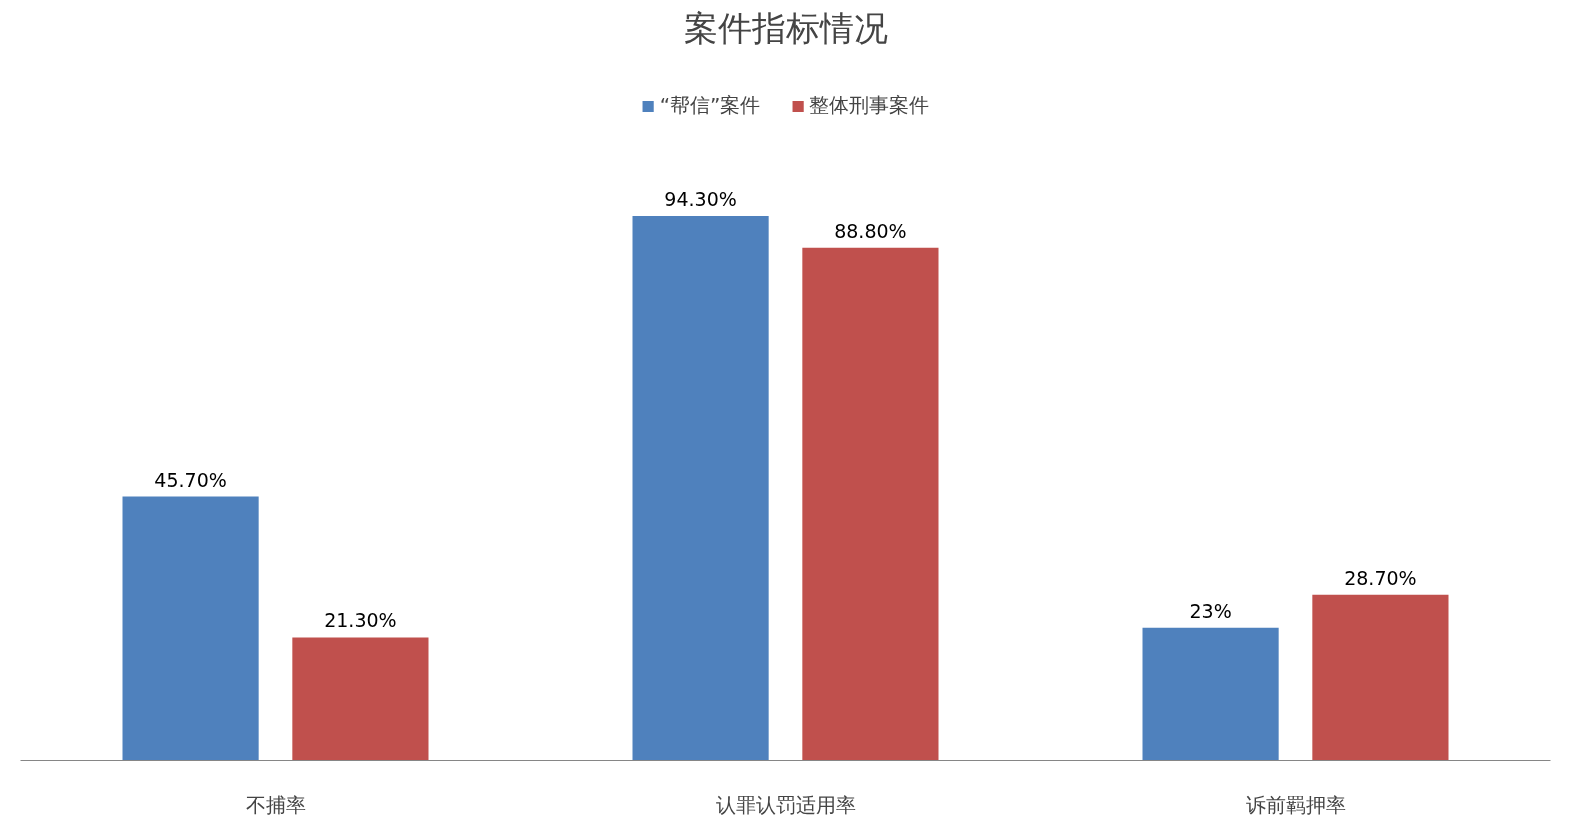 Image resolution: width=1588 pixels, height=833 pixels. I want to click on data-label: 21.30%, so click(360, 620).